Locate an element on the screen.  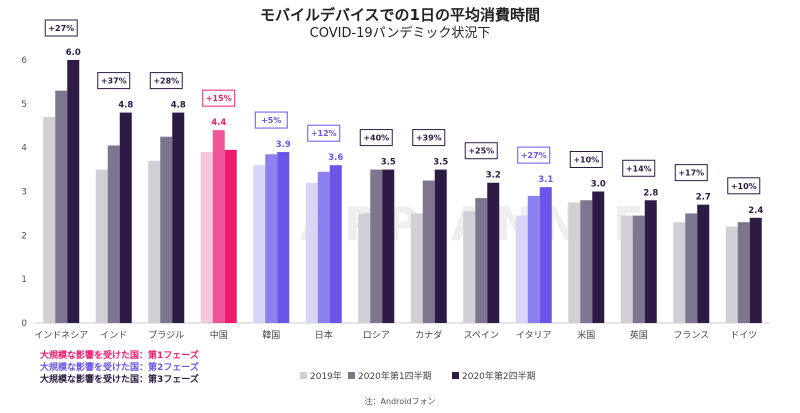
change-badge-label: +5% is located at coordinates (271, 120).